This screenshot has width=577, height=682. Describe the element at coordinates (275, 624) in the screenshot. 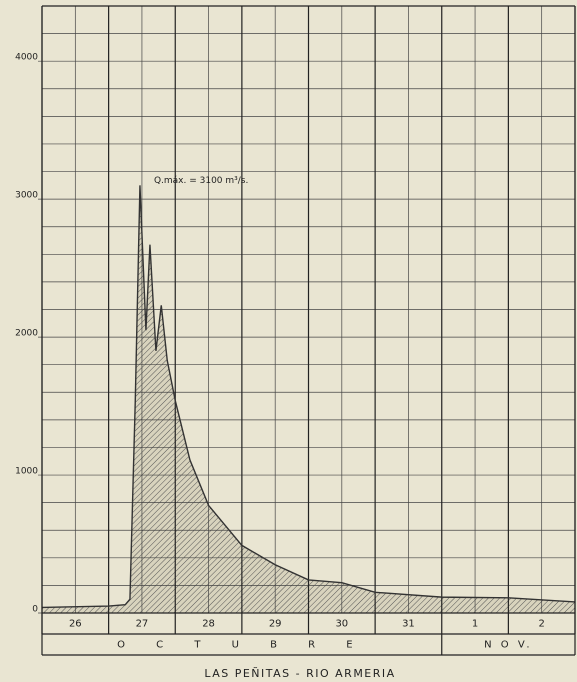

I see `x-tick-label: 29` at that location.